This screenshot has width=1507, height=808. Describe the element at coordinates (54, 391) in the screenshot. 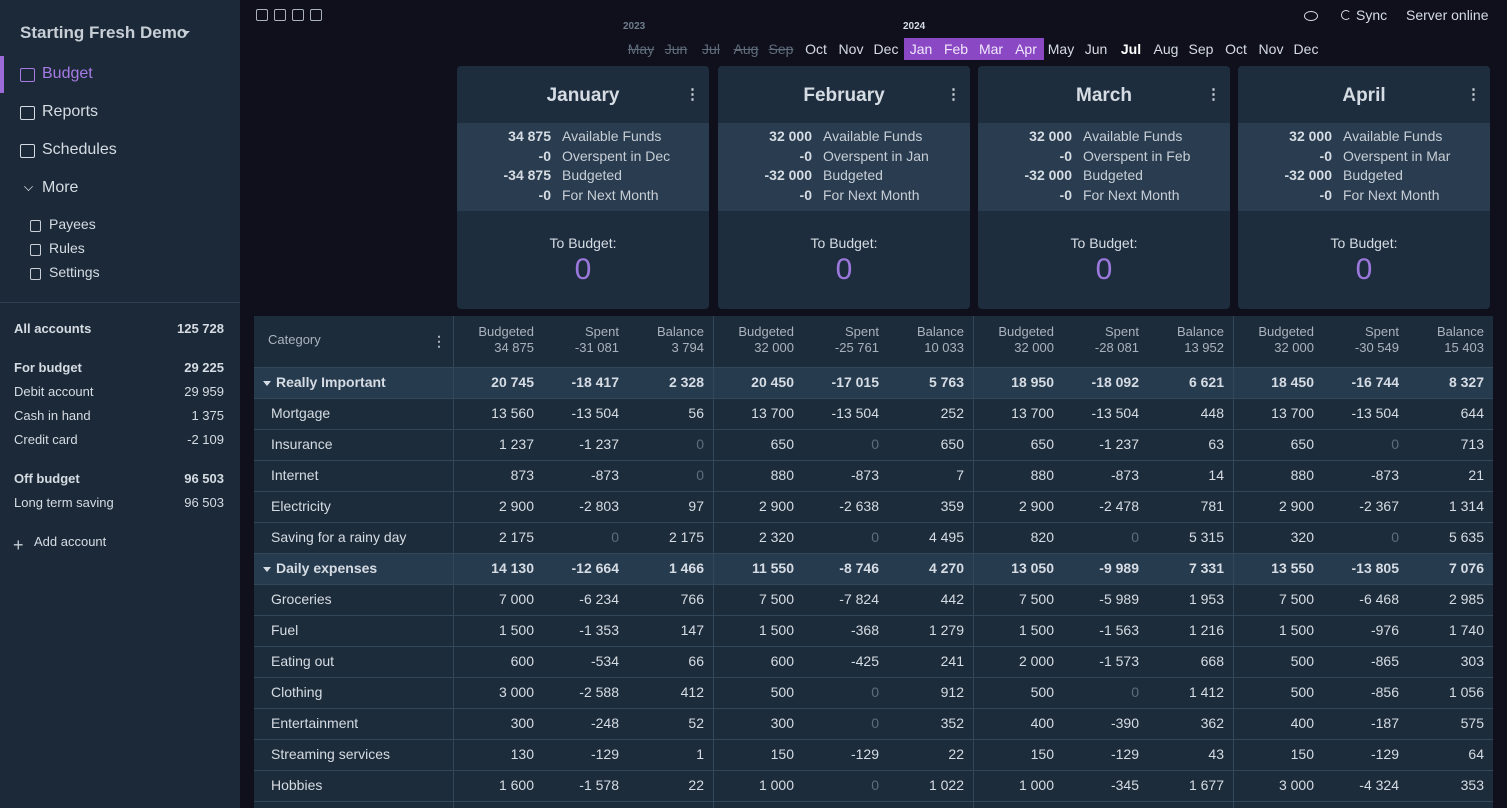

I see `account-name: Debit account` at that location.